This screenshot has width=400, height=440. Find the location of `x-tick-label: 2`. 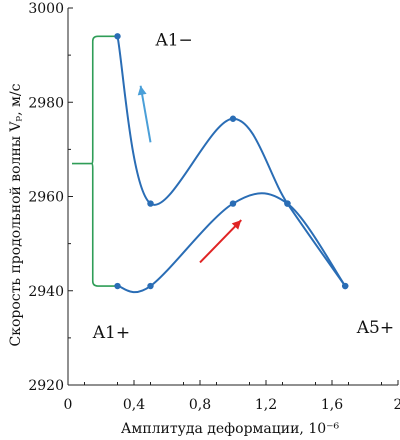

x-tick-label: 2 is located at coordinates (397, 405).